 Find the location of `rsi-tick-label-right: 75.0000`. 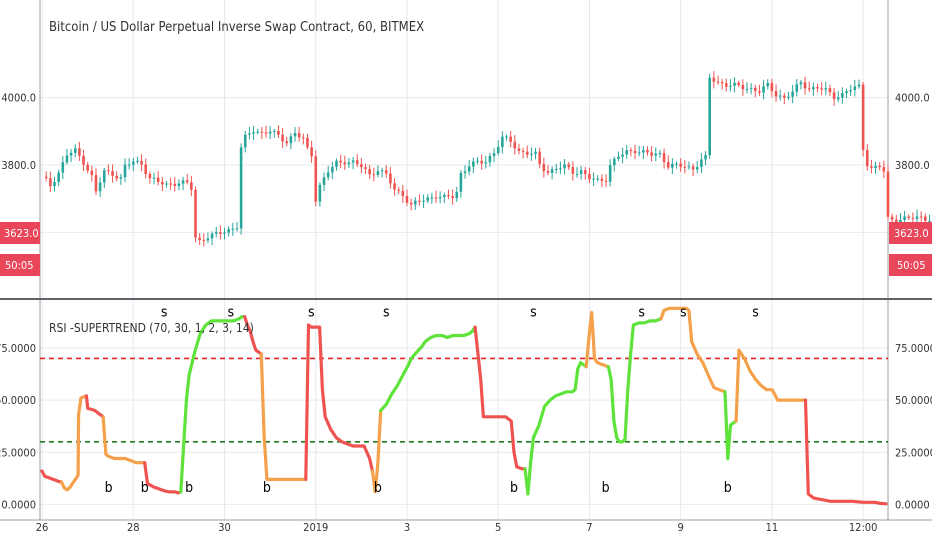

rsi-tick-label-right: 75.0000 is located at coordinates (913, 348).